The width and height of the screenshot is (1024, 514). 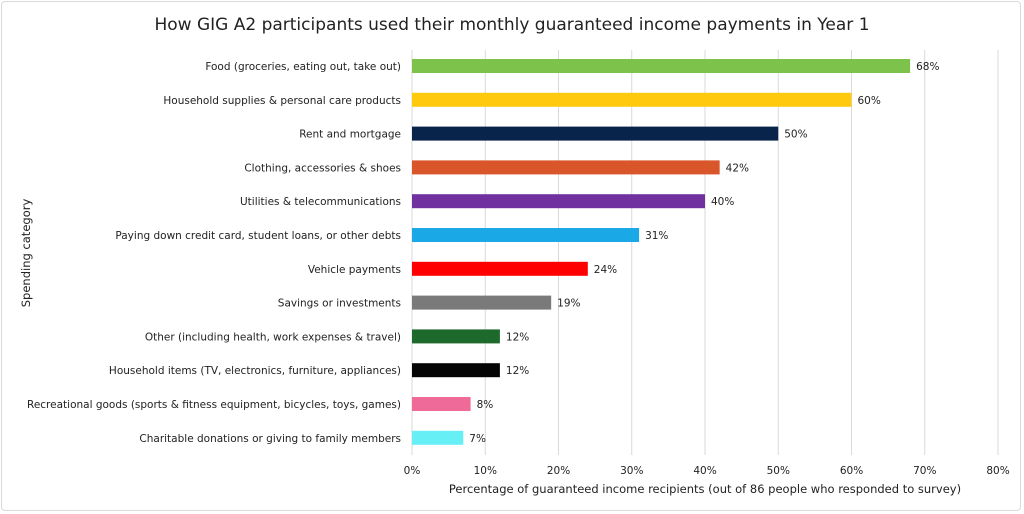 I want to click on data-label: 24%, so click(x=605, y=270).